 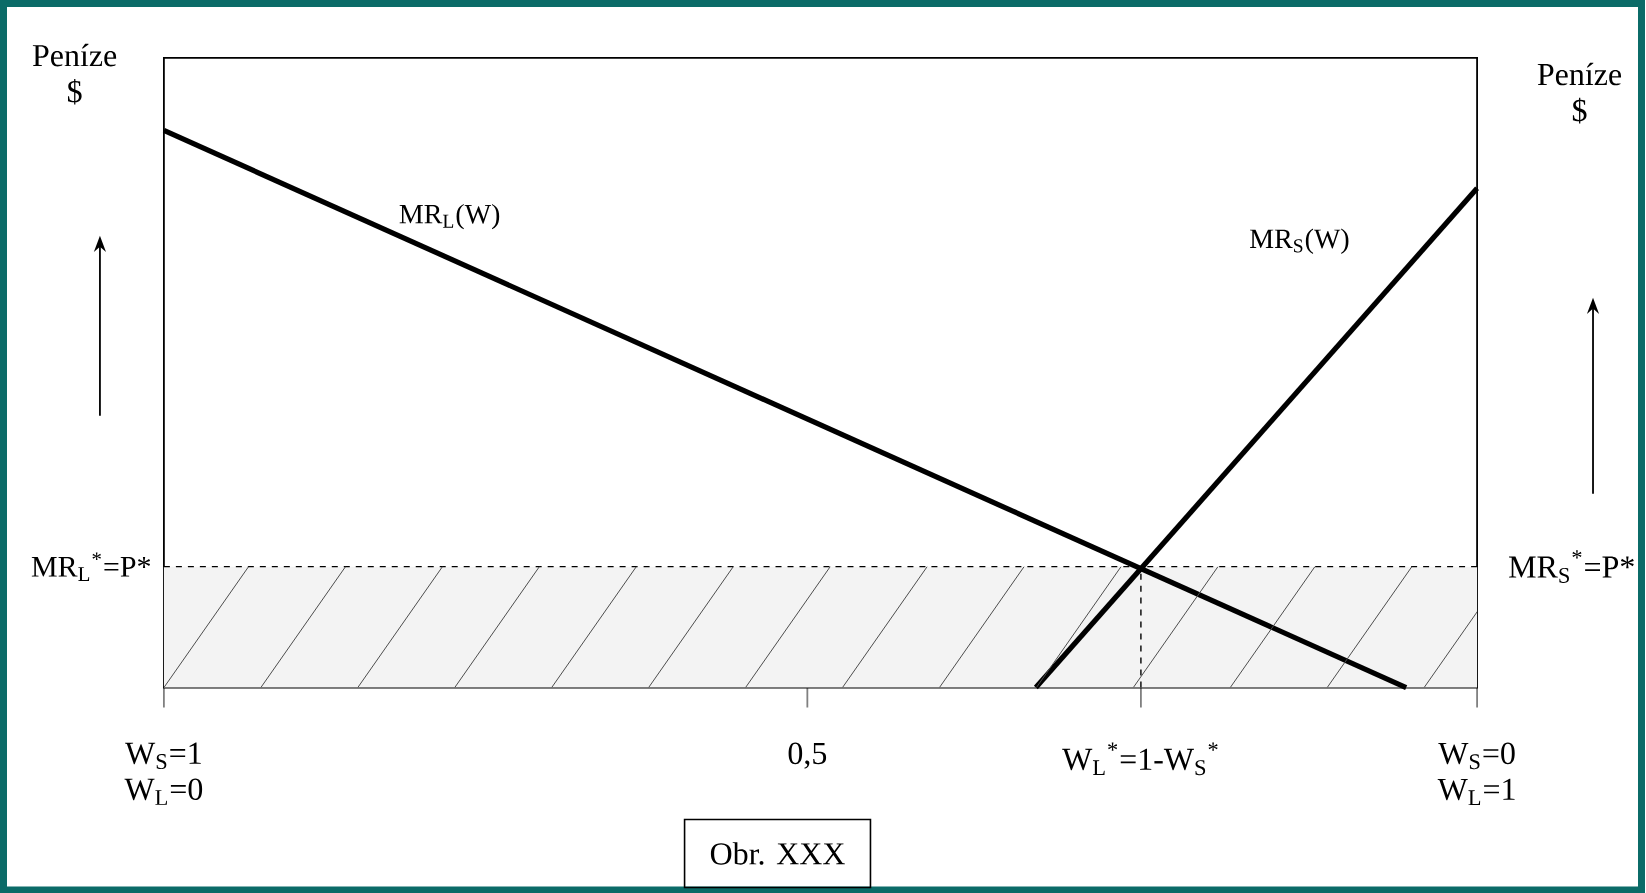 What do you see at coordinates (1299, 241) in the screenshot?
I see `series-label: MR$_{S}$(W)` at bounding box center [1299, 241].